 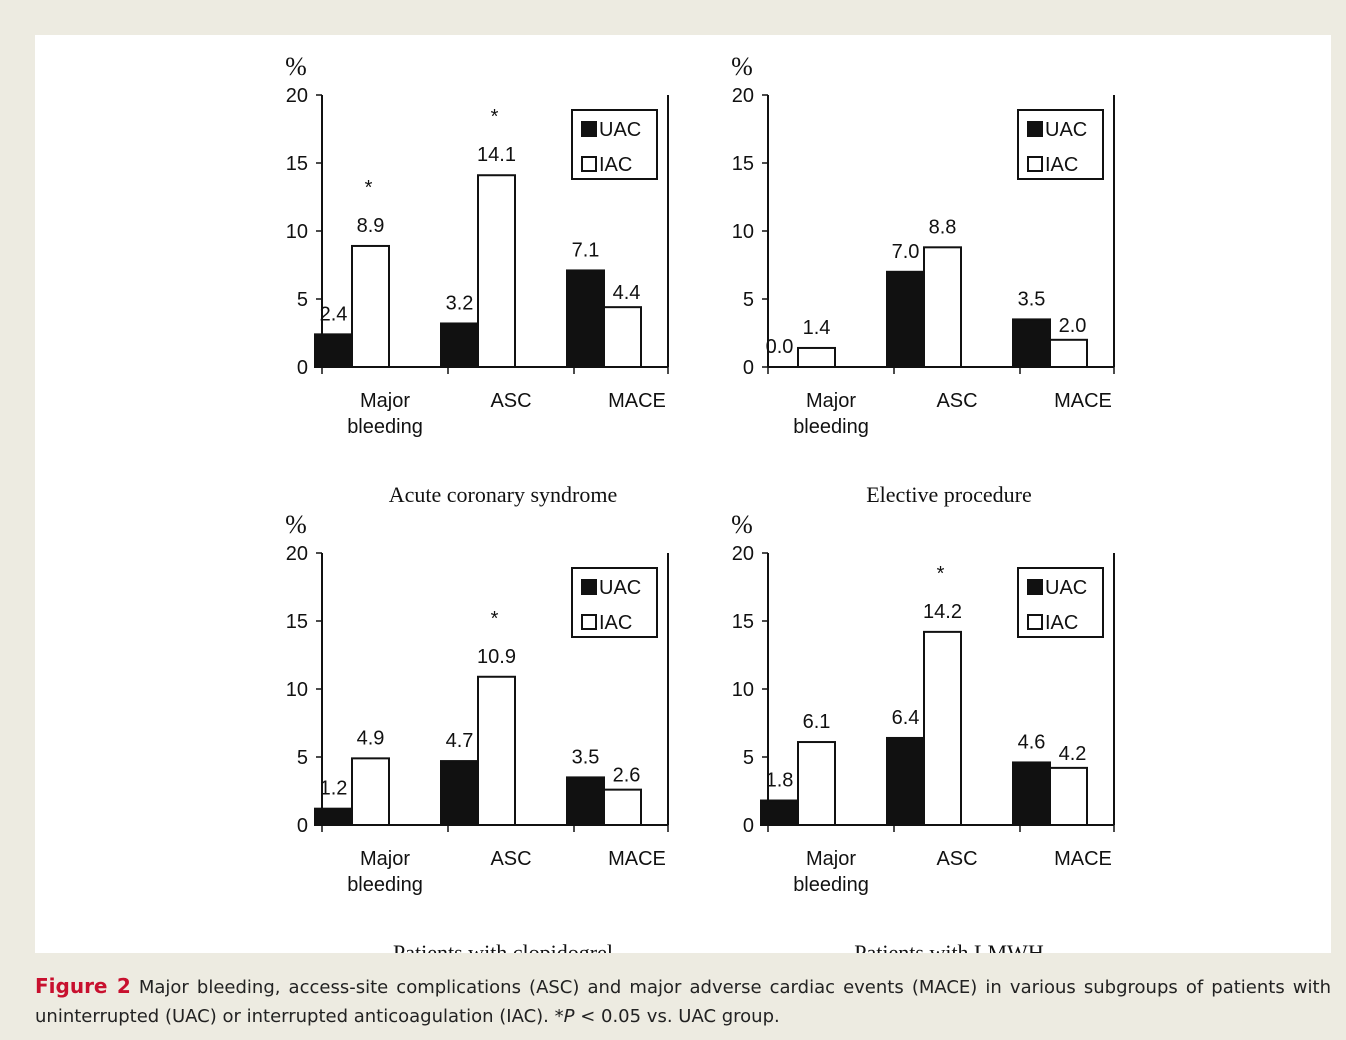 What do you see at coordinates (496, 657) in the screenshot?
I see `value-label-iac-2: 10.9` at bounding box center [496, 657].